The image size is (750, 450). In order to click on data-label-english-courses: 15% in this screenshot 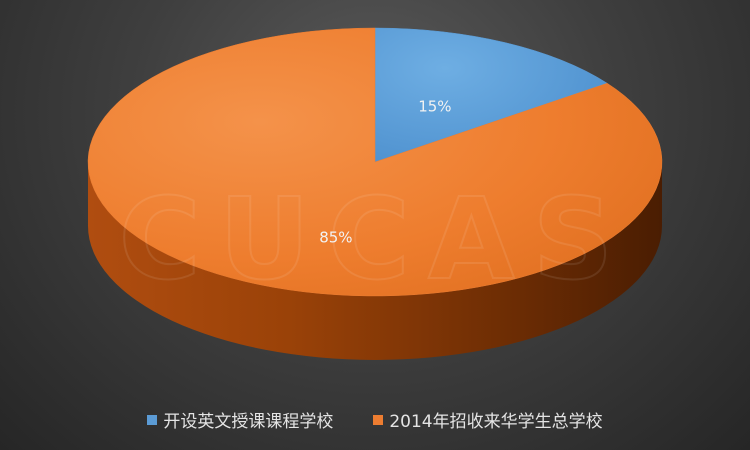, I will do `click(434, 107)`.